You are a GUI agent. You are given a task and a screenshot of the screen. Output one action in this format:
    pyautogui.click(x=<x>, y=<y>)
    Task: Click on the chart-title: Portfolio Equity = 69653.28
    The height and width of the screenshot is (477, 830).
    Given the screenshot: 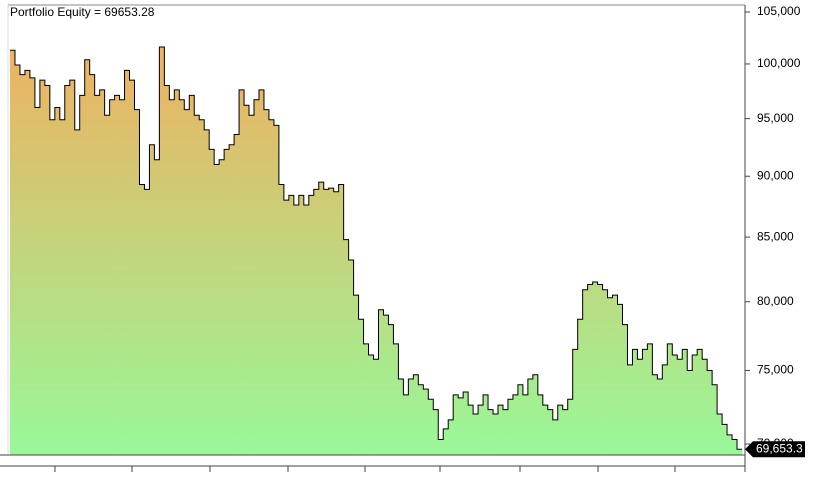 What is the action you would take?
    pyautogui.click(x=82, y=12)
    